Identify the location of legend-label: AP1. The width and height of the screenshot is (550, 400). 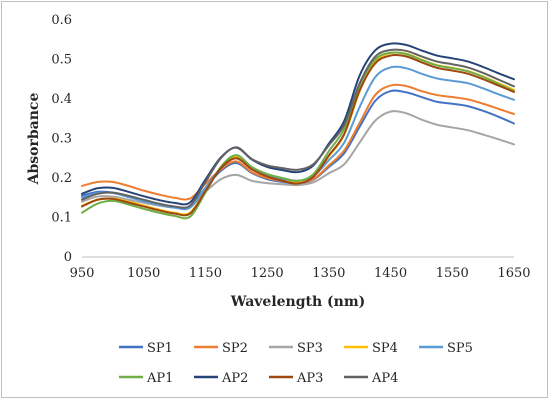
(159, 378).